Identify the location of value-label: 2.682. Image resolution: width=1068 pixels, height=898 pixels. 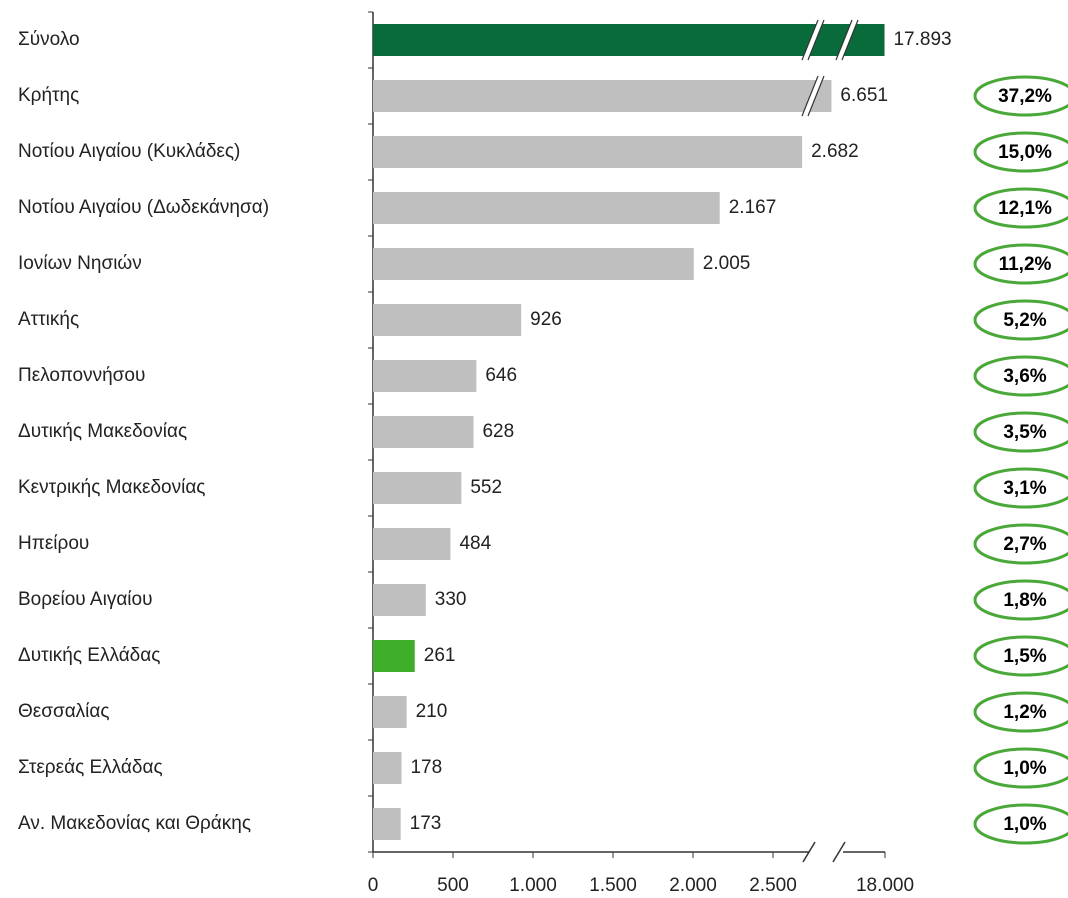
(835, 151).